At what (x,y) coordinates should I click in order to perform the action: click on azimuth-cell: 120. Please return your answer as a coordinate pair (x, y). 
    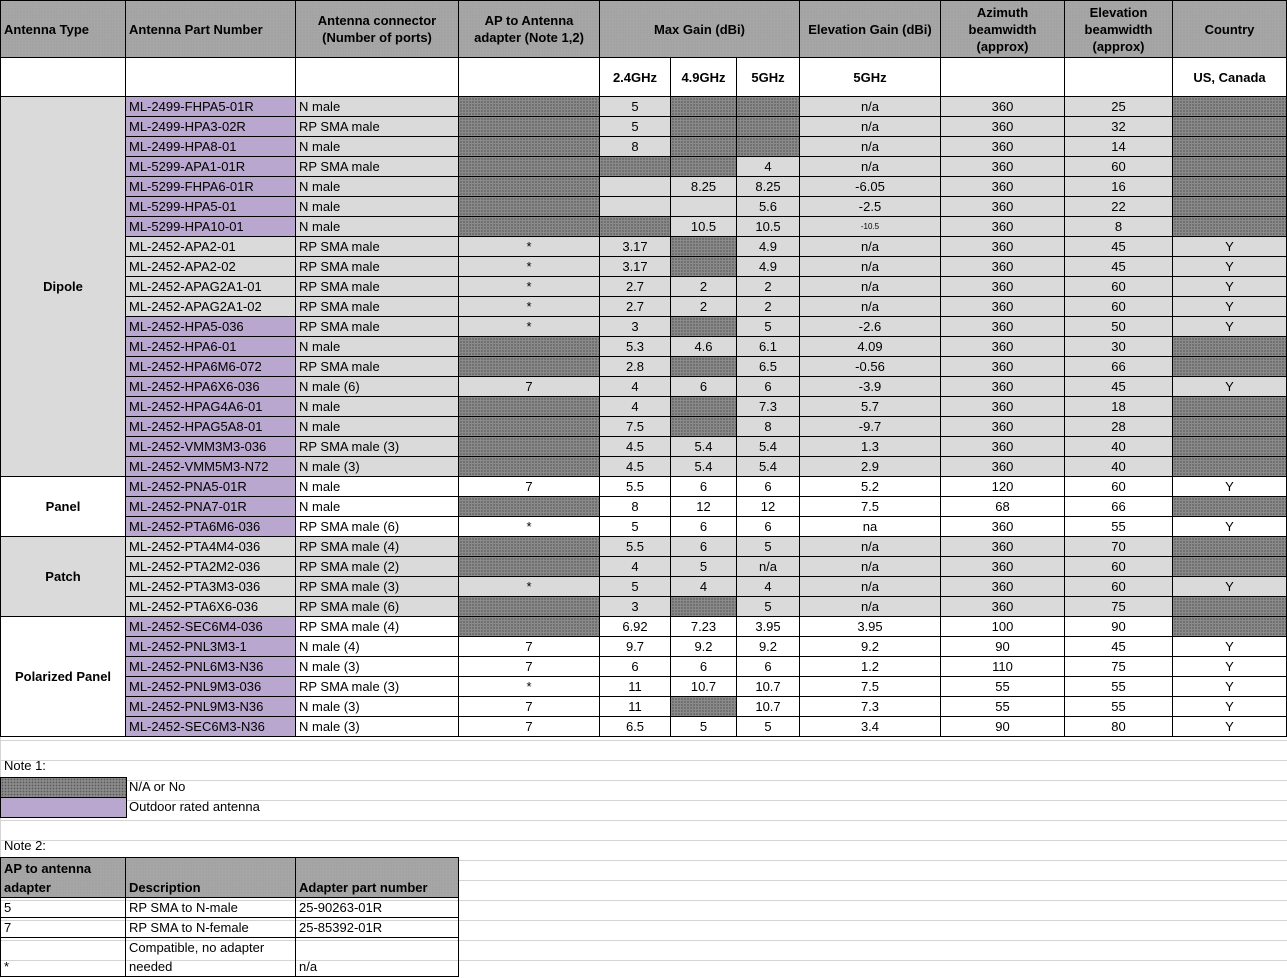
    Looking at the image, I should click on (1002, 486).